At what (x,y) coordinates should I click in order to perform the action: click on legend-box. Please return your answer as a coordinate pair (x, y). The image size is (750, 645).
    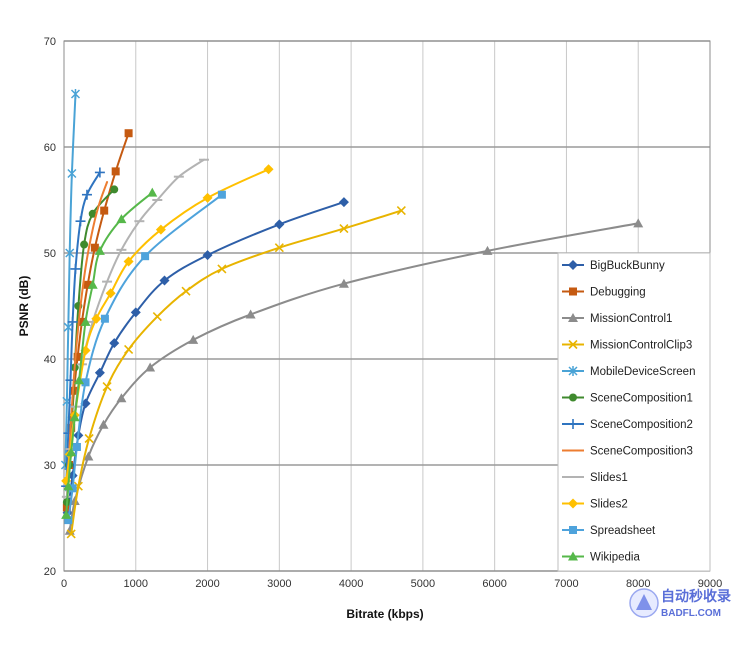
    Looking at the image, I should click on (634, 412).